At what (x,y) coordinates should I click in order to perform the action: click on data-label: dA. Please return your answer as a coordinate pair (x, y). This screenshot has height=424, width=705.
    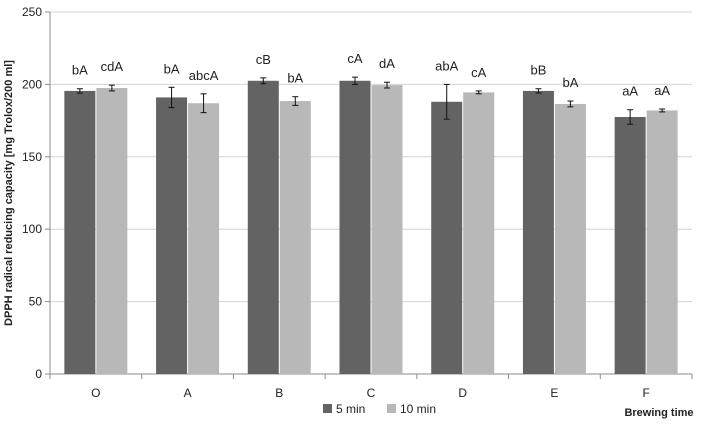
    Looking at the image, I should click on (387, 63).